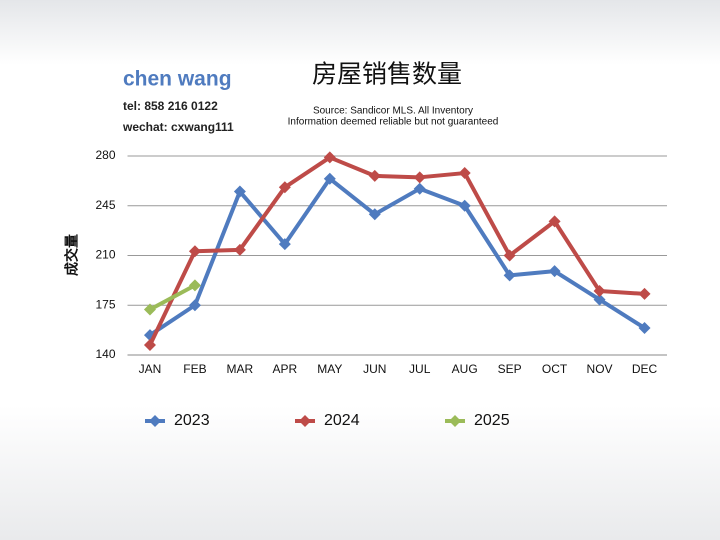 The width and height of the screenshot is (720, 540). What do you see at coordinates (105, 155) in the screenshot?
I see `y-tick-label: 280` at bounding box center [105, 155].